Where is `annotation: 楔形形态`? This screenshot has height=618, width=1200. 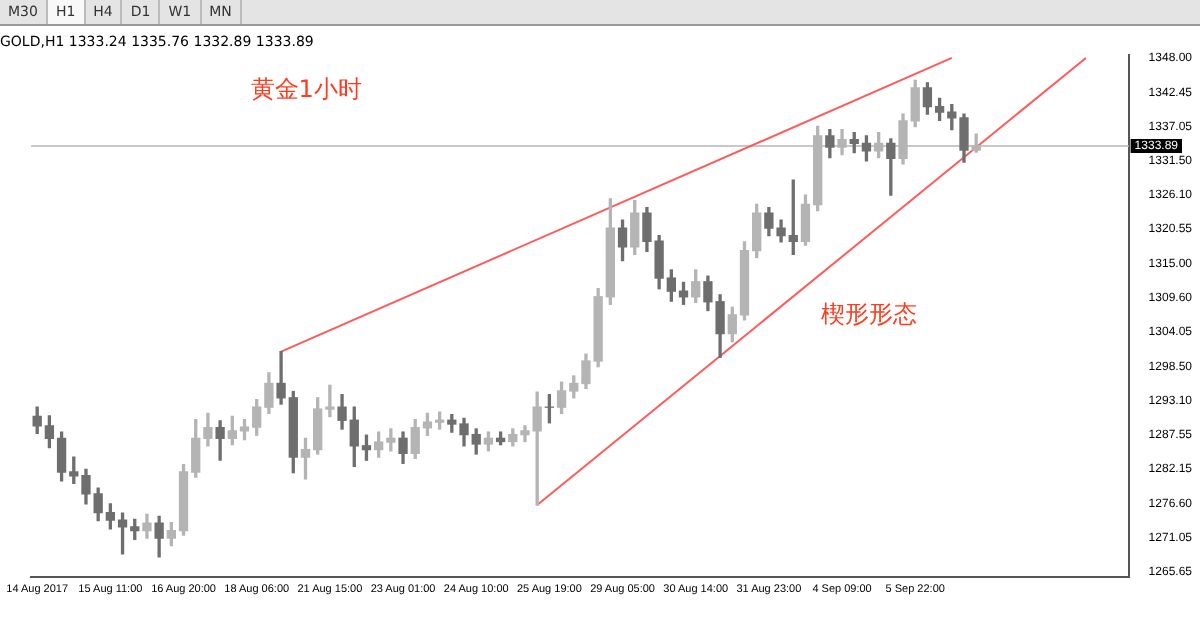
annotation: 楔形形态 is located at coordinates (869, 314).